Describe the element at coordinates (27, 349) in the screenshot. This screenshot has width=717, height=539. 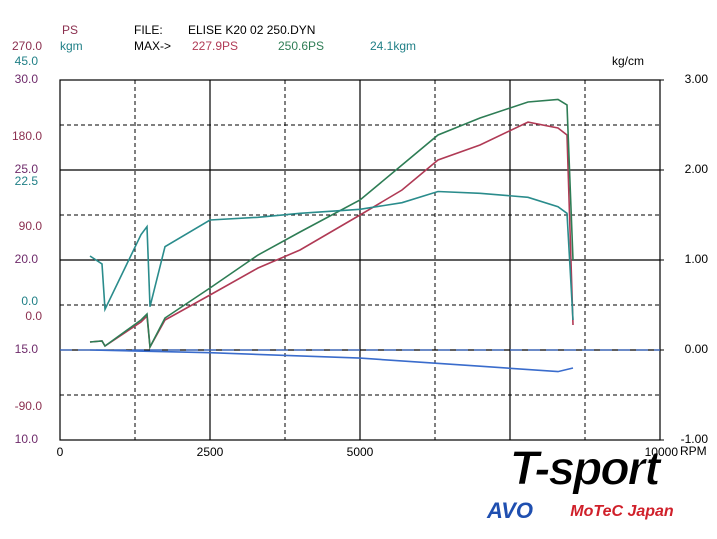
I see `y-tick-label: 15.0` at that location.